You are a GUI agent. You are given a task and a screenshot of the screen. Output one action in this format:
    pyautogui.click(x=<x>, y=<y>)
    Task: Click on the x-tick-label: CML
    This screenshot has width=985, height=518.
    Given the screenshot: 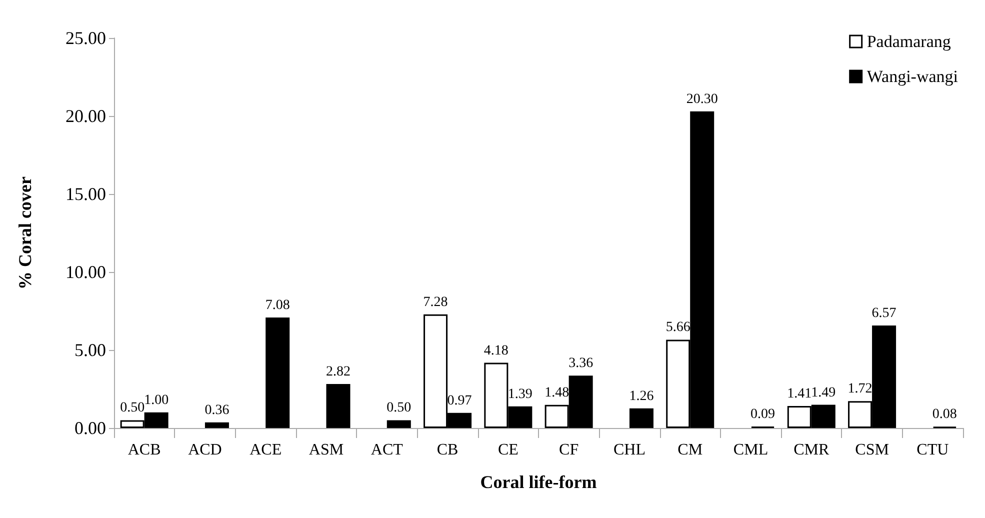 What is the action you would take?
    pyautogui.click(x=750, y=450)
    